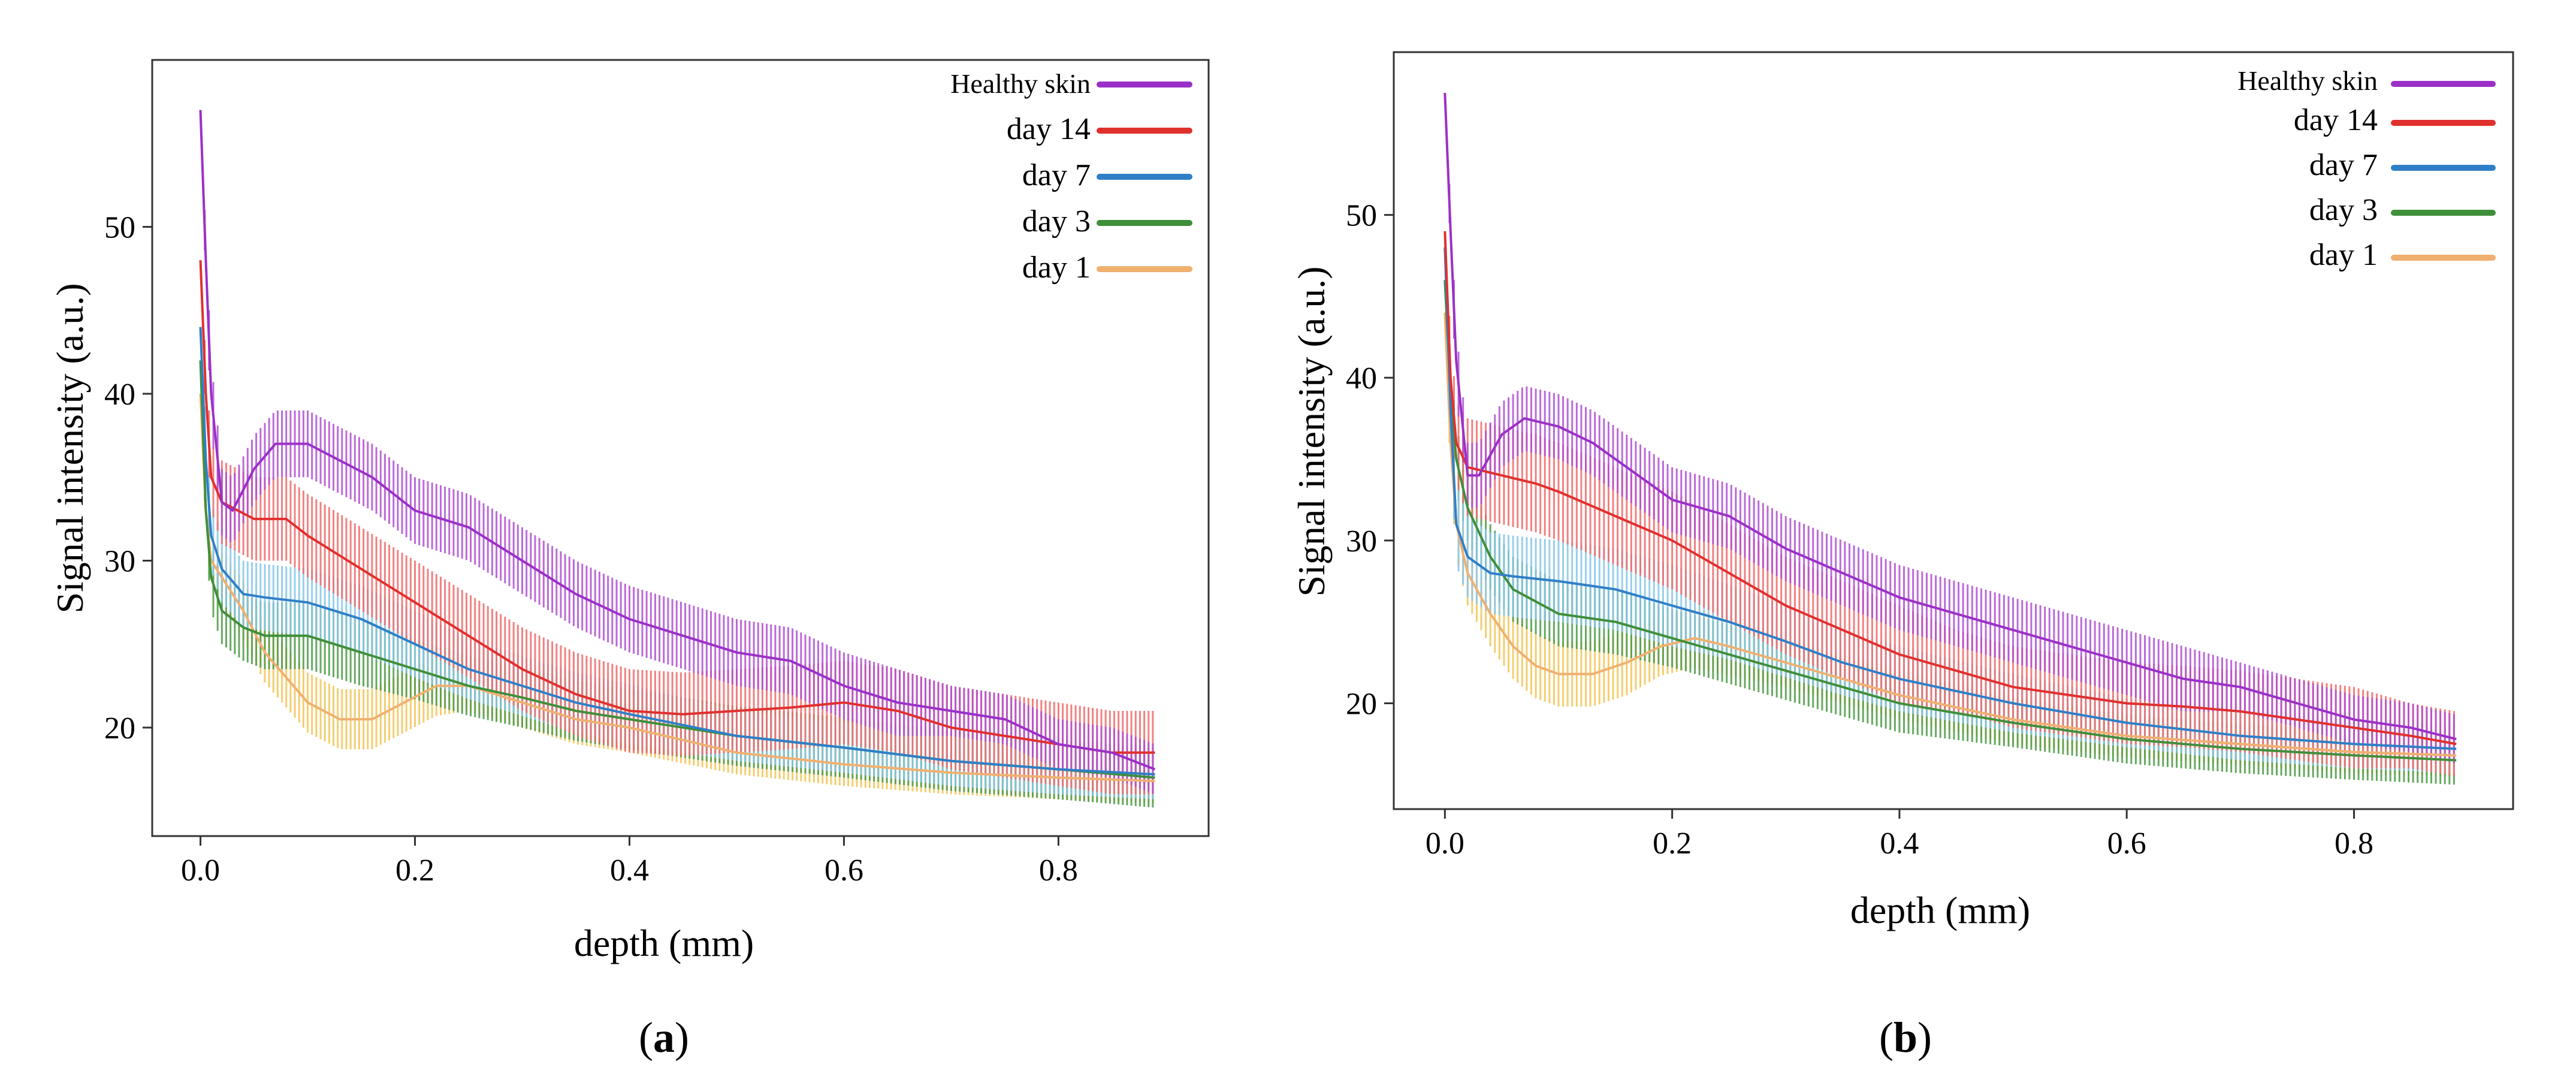 The height and width of the screenshot is (1074, 2576). Describe the element at coordinates (120, 728) in the screenshot. I see `panel-a-y-tick-label: 20` at that location.